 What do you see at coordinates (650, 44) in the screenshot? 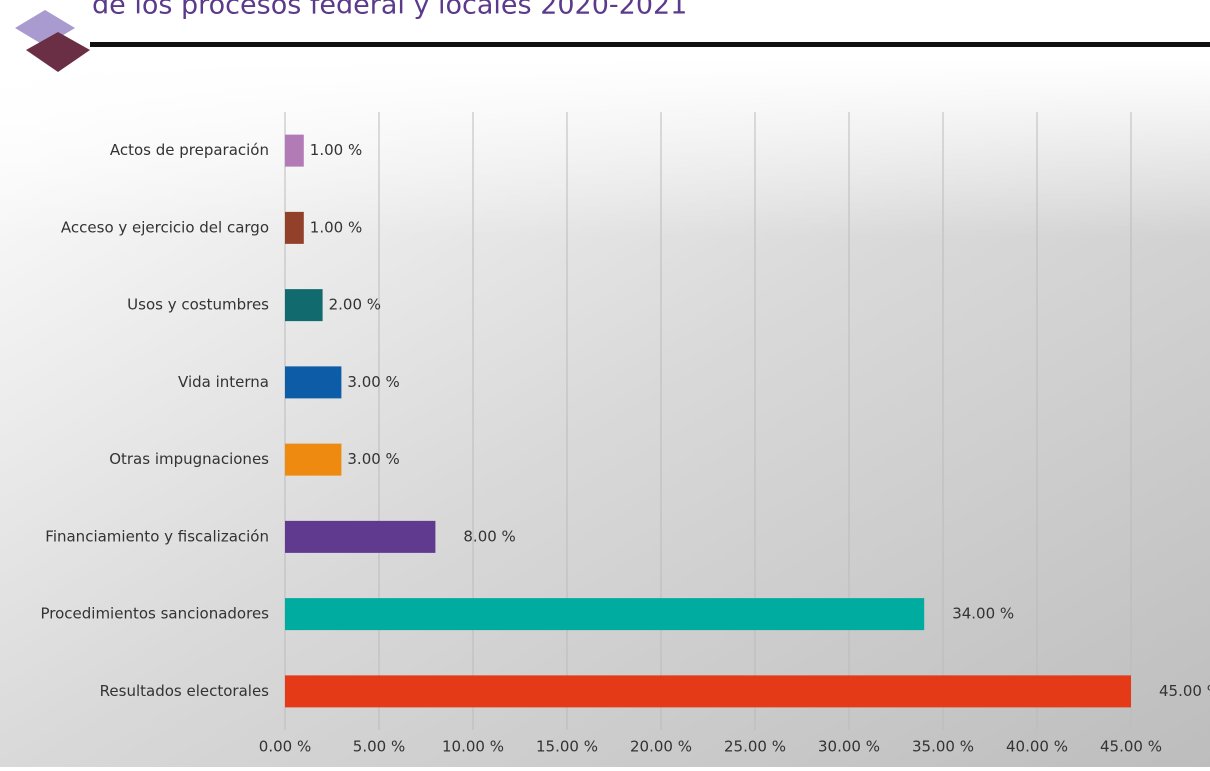
I see `title-rule` at bounding box center [650, 44].